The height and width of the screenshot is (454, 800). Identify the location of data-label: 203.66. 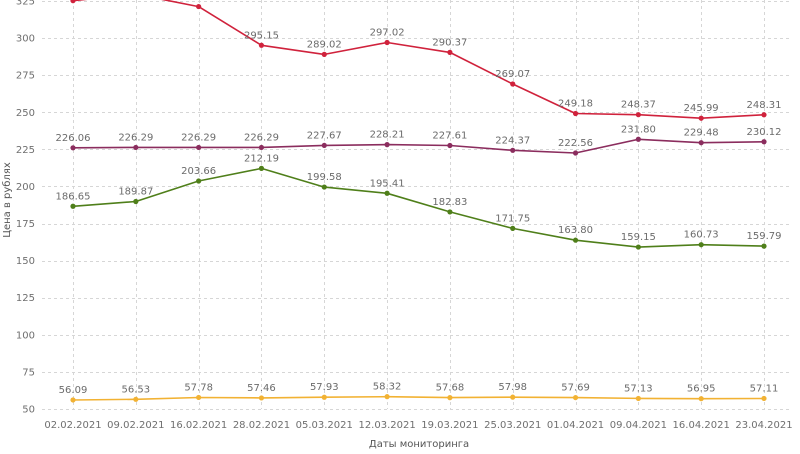
(198, 171).